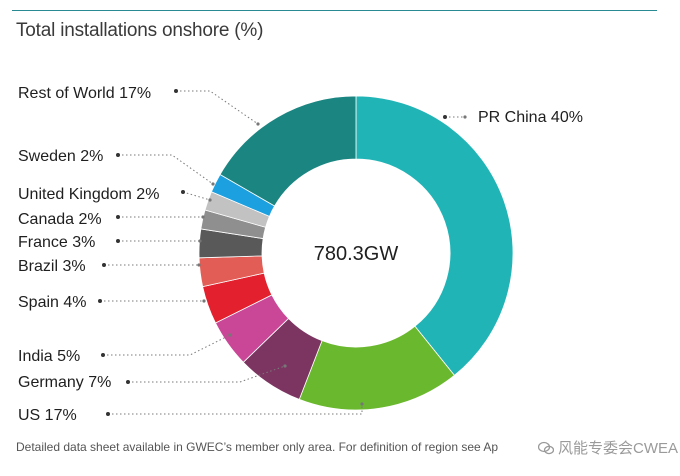  I want to click on label-india: India 5%, so click(49, 356).